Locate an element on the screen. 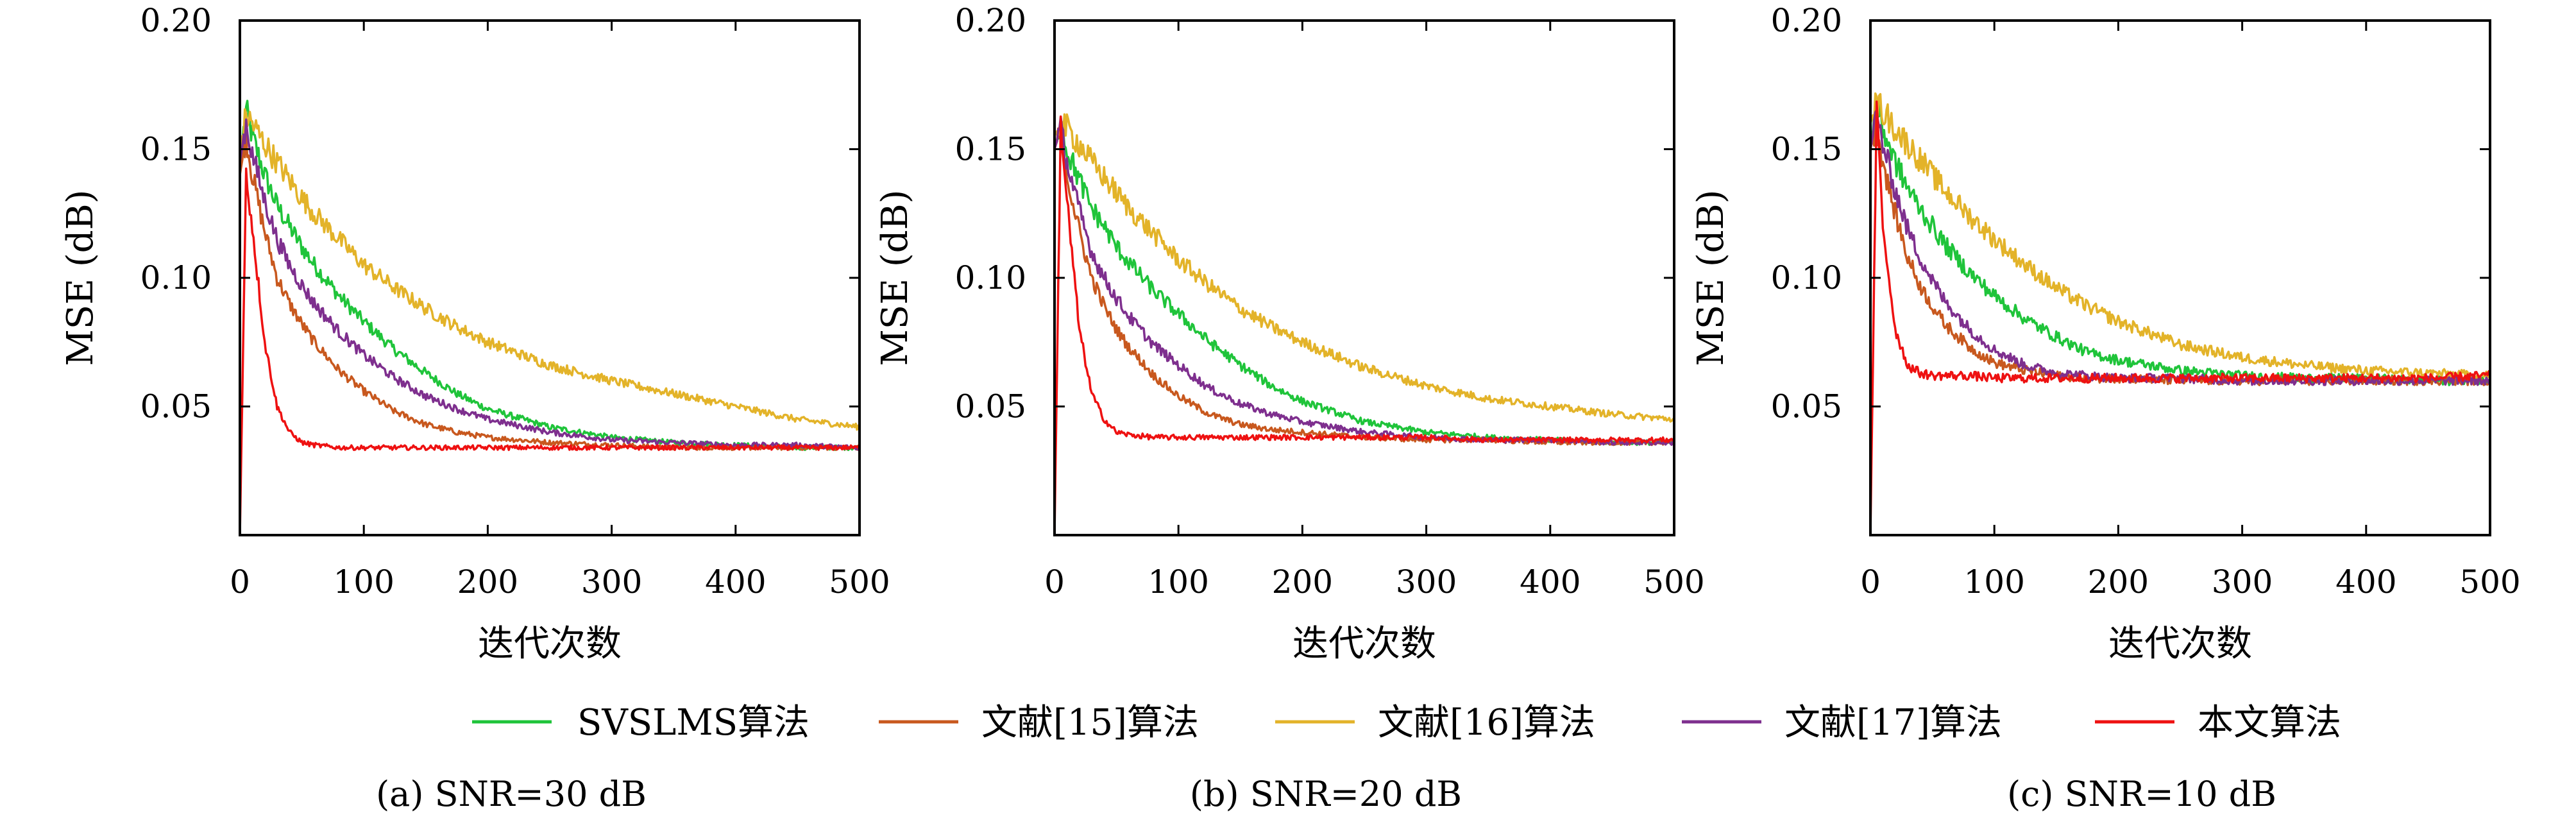 This screenshot has height=820, width=2576. legend-label: 文献[17]算法 is located at coordinates (1893, 723).